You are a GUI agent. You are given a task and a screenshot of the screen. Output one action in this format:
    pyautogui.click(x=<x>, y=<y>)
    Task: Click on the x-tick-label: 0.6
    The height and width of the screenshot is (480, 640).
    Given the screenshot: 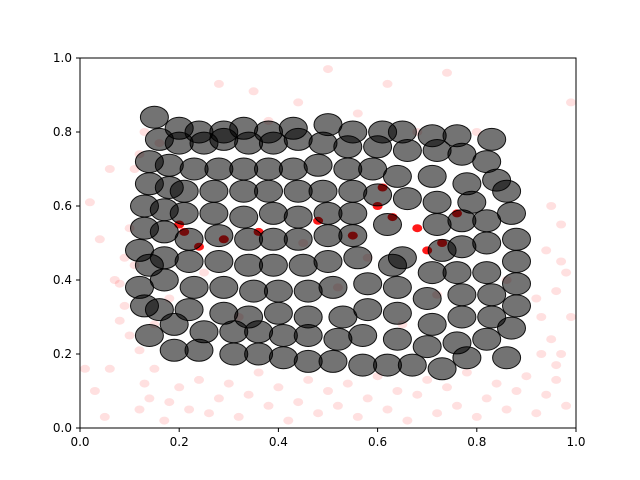 What is the action you would take?
    pyautogui.click(x=377, y=442)
    